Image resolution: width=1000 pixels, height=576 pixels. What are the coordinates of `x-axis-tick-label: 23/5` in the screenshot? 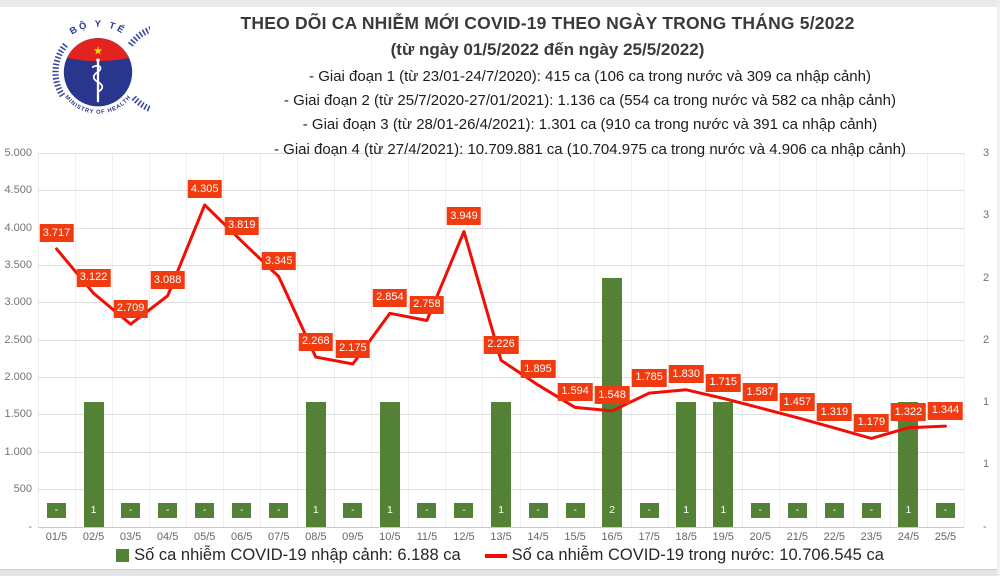 It's located at (871, 537).